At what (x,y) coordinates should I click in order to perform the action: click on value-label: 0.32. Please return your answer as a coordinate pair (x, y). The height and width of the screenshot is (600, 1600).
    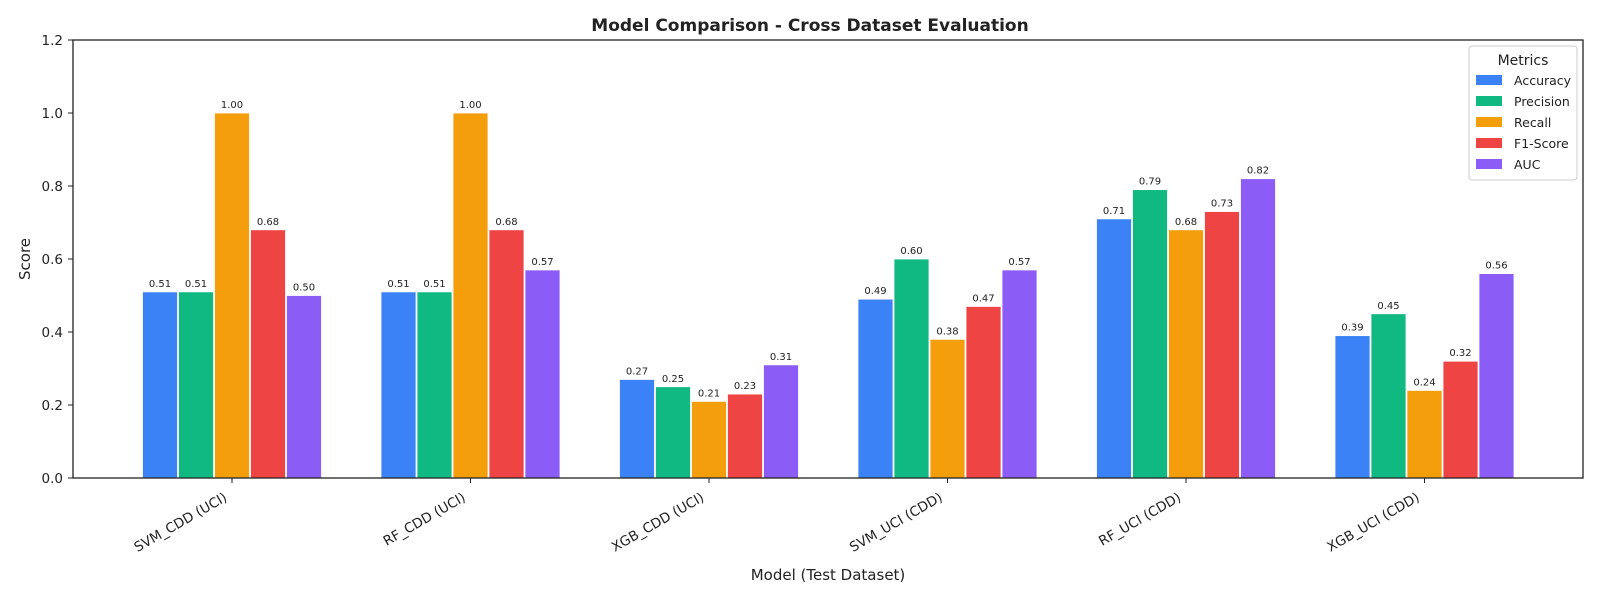
    Looking at the image, I should click on (1460, 353).